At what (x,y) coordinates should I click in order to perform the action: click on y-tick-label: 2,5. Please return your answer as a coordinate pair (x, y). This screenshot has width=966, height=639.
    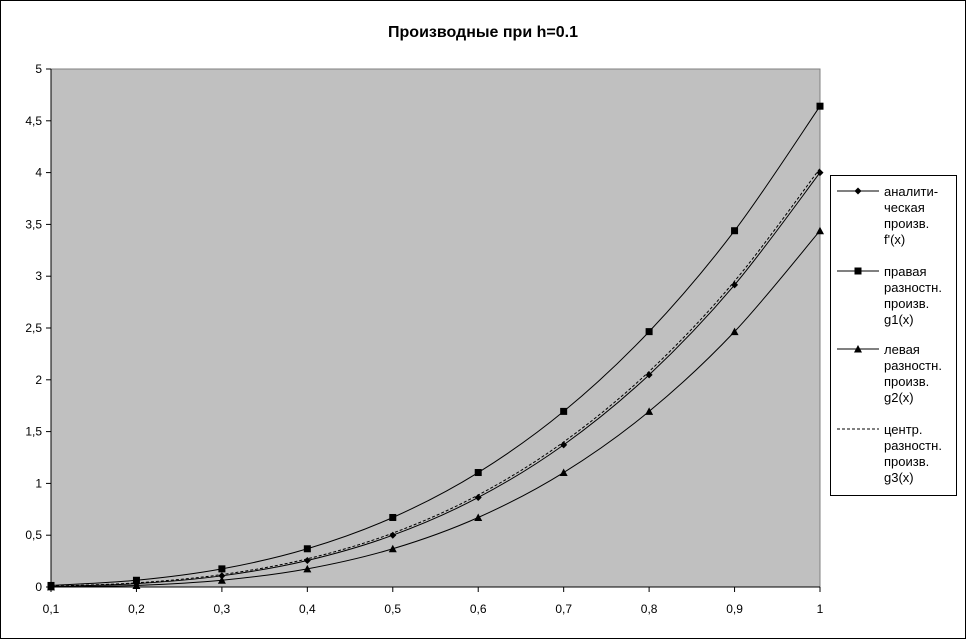
    Looking at the image, I should click on (33, 328).